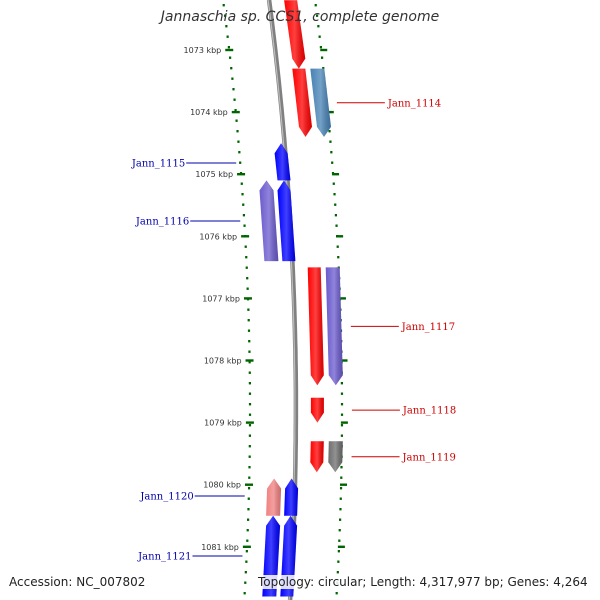  Describe the element at coordinates (164, 557) in the screenshot. I see `gene-label: Jann_1121` at that location.